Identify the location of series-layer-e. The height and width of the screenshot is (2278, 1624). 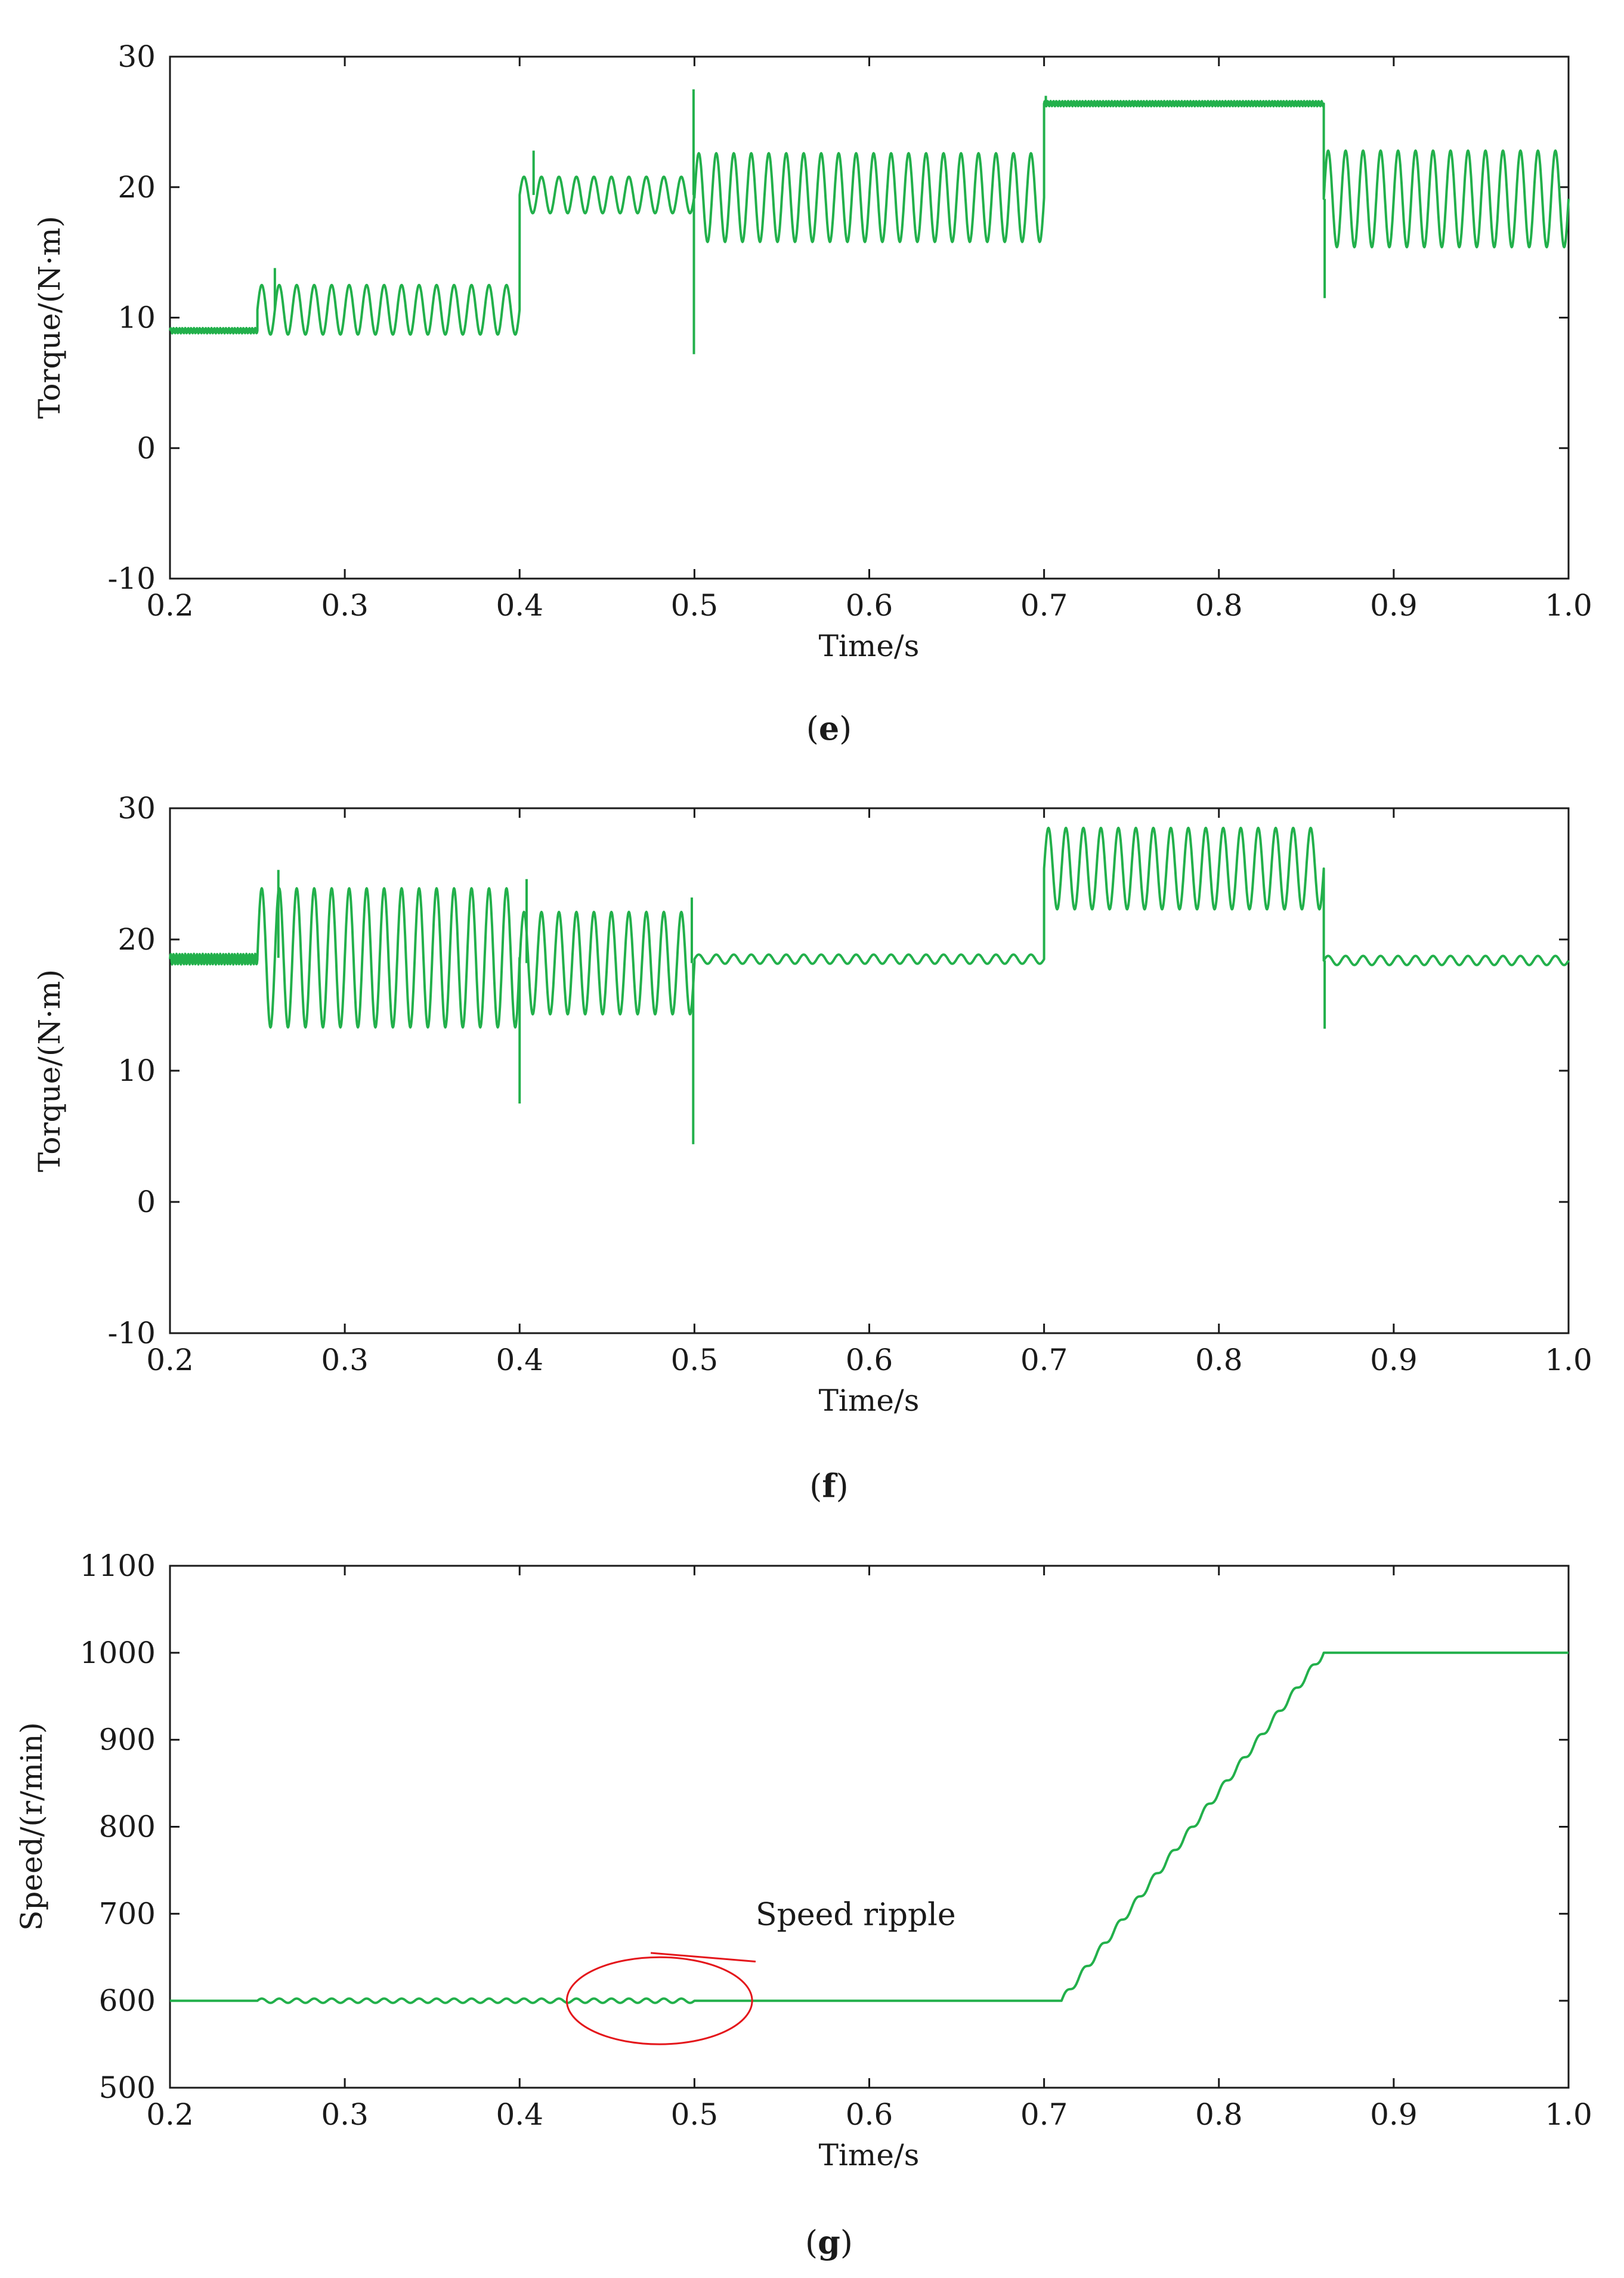
(869, 221).